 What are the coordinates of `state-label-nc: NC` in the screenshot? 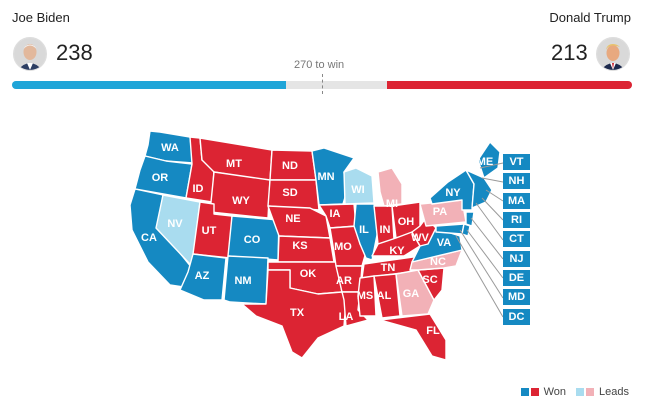 It's located at (438, 262).